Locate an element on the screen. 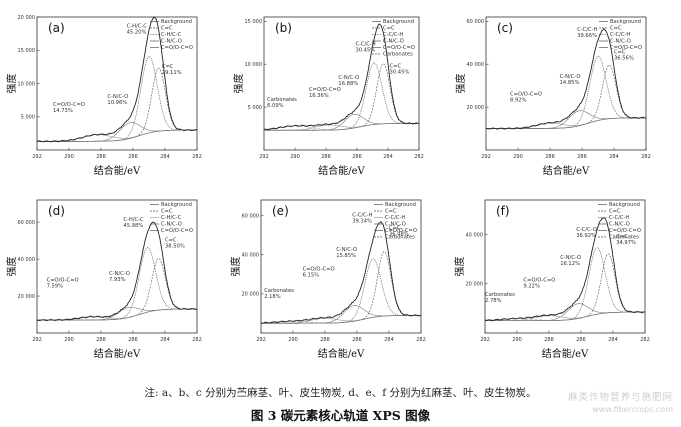 The width and height of the screenshot is (681, 427). peak-annotation: 2.78% is located at coordinates (493, 301).